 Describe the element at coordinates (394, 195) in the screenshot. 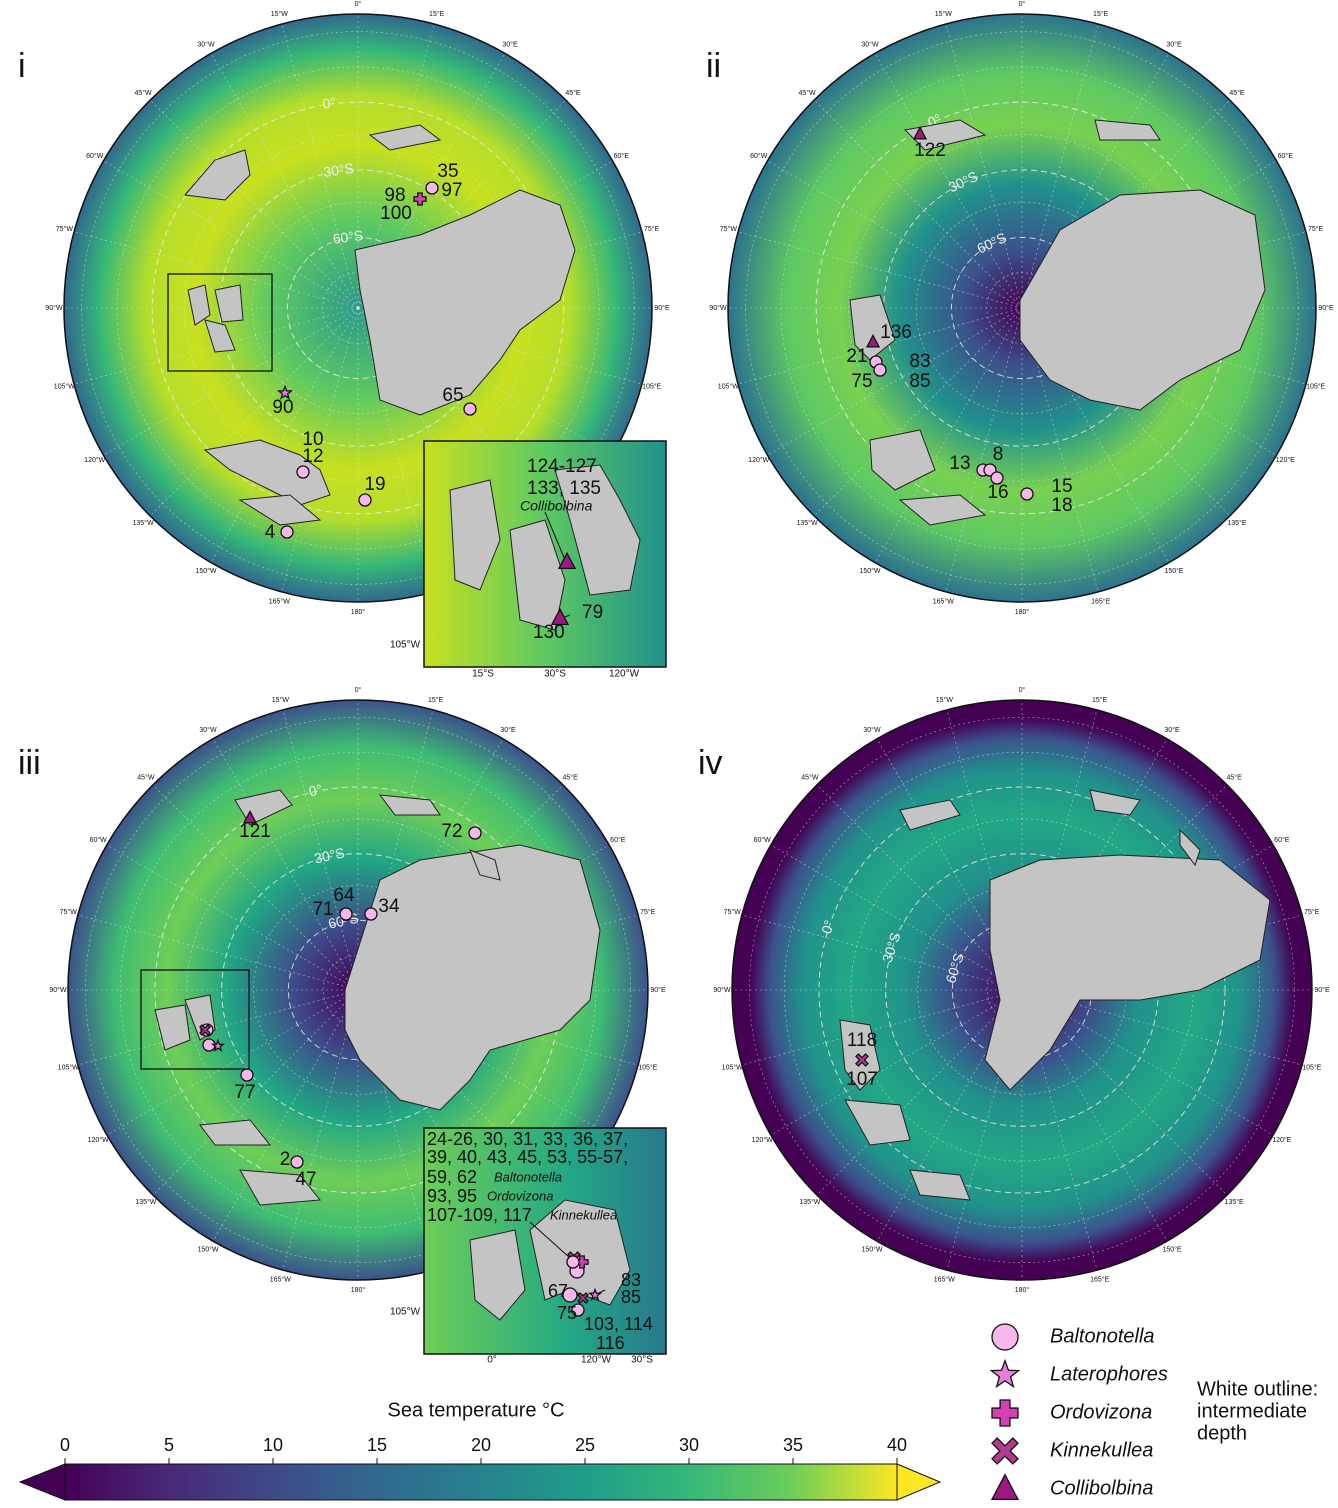

I see `site-label: 98` at that location.